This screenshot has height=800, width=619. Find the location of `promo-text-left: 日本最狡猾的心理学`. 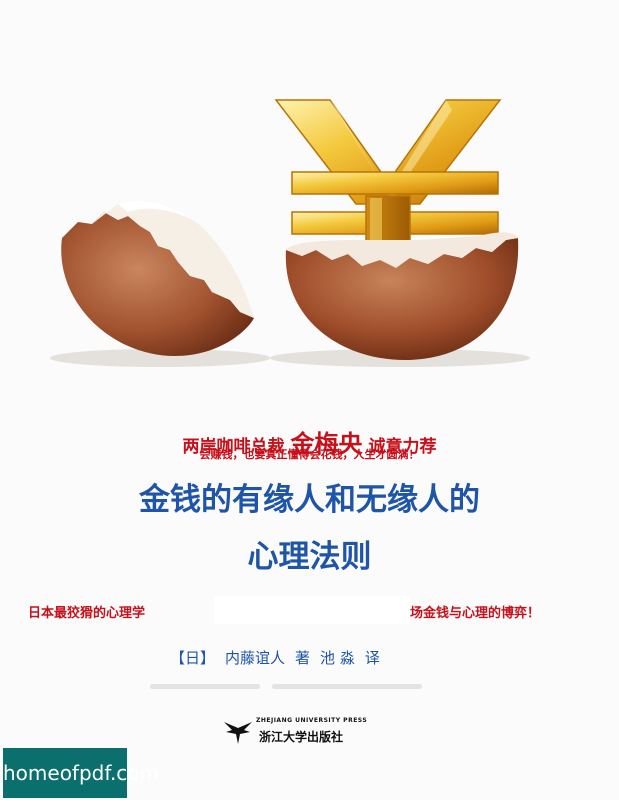

promo-text-left: 日本最狡猾的心理学 is located at coordinates (87, 613).